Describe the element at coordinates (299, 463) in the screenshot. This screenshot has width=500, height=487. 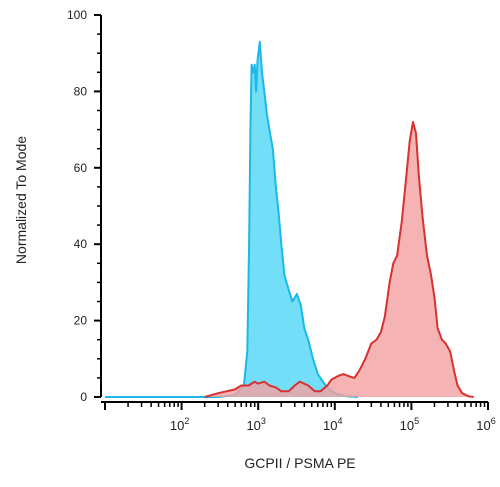
I see `x-axis-title: GCPII / PSMA PE` at that location.